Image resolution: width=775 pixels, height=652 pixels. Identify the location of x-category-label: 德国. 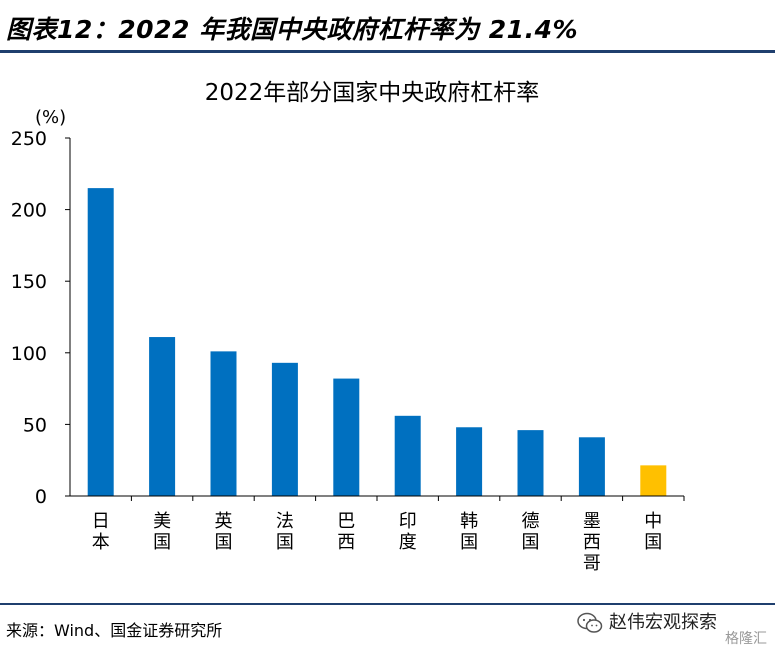
(531, 532).